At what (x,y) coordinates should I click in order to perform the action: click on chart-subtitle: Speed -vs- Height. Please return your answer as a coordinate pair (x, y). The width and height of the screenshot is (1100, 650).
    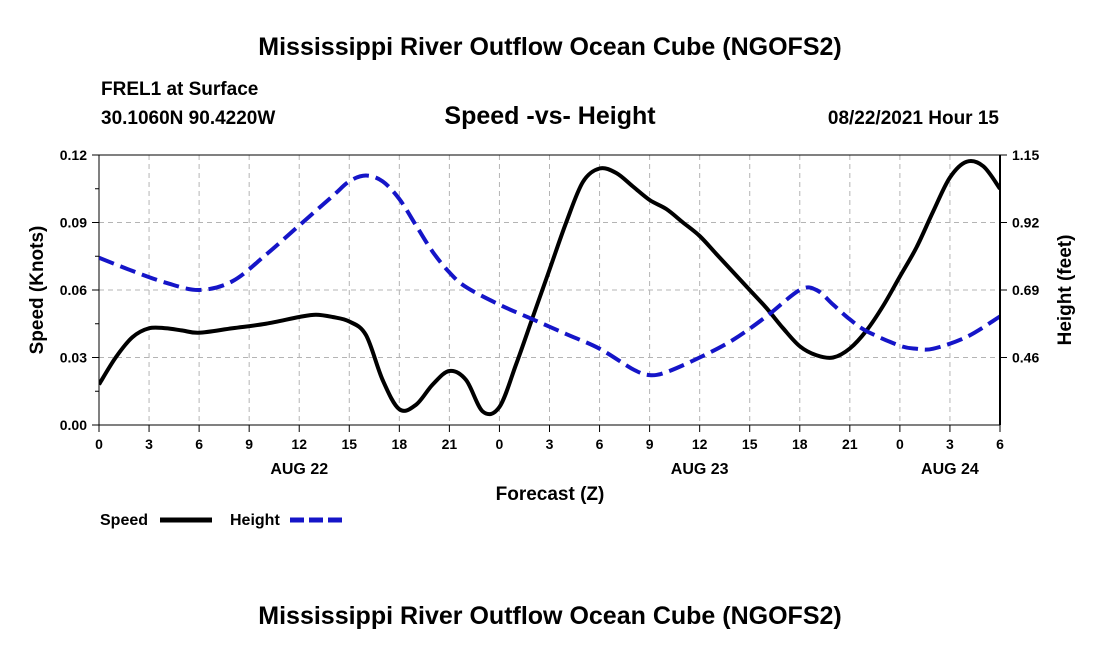
    Looking at the image, I should click on (550, 116).